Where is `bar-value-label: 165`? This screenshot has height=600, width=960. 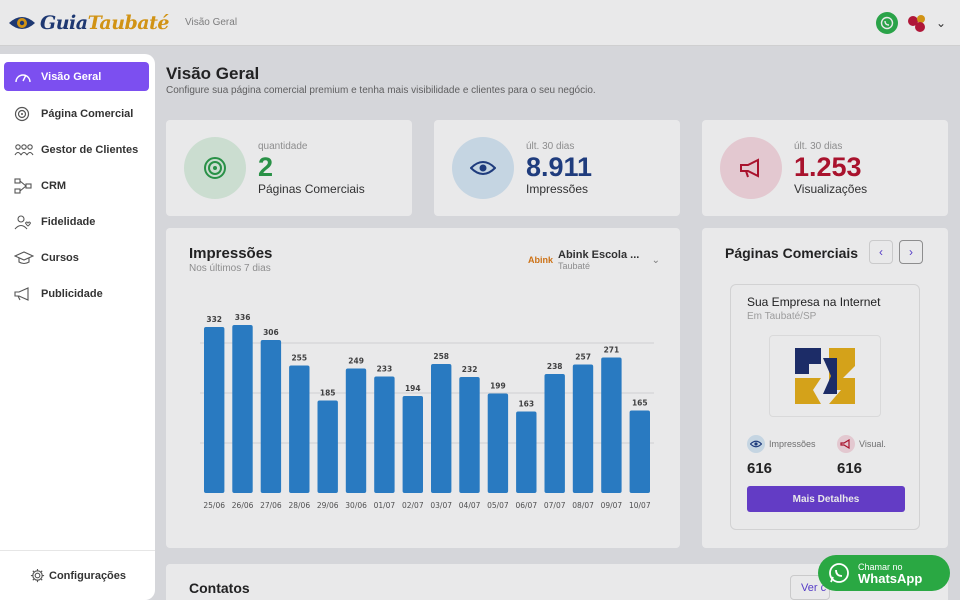 bar-value-label: 165 is located at coordinates (640, 403).